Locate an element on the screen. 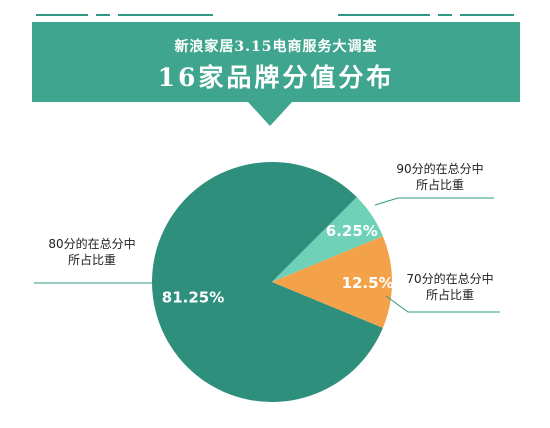 The image size is (550, 428). top-left-rule-short is located at coordinates (103, 15).